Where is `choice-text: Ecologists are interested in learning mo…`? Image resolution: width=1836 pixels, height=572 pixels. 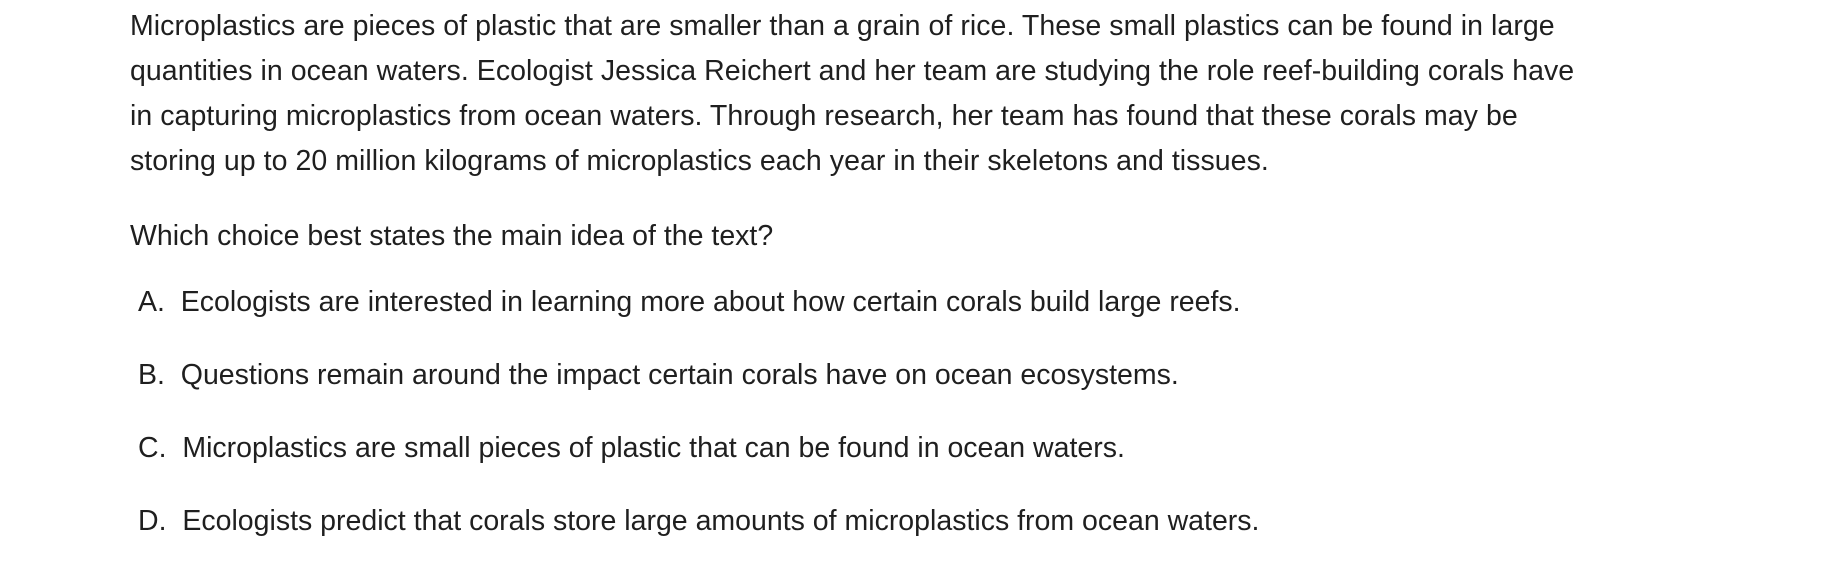 choice-text: Ecologists are interested in learning mo… is located at coordinates (710, 302).